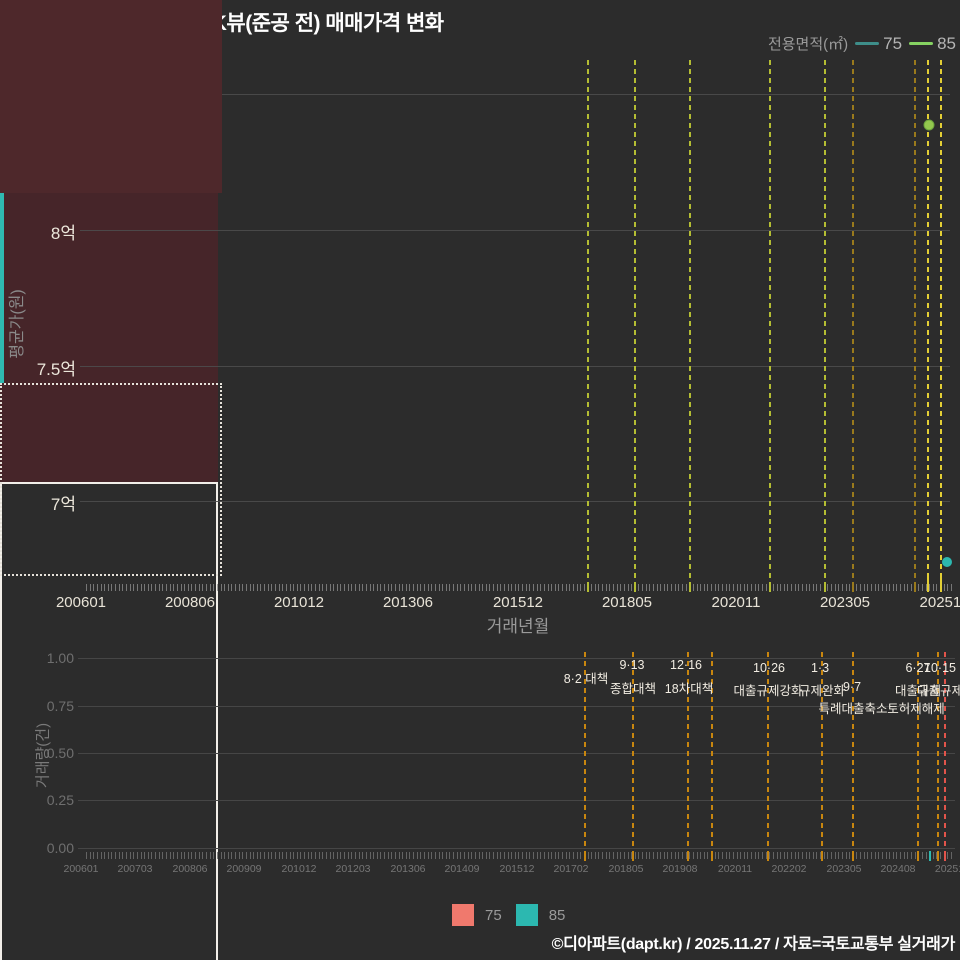  What do you see at coordinates (63, 504) in the screenshot?
I see `price-y-tick-label: 7억` at bounding box center [63, 504].